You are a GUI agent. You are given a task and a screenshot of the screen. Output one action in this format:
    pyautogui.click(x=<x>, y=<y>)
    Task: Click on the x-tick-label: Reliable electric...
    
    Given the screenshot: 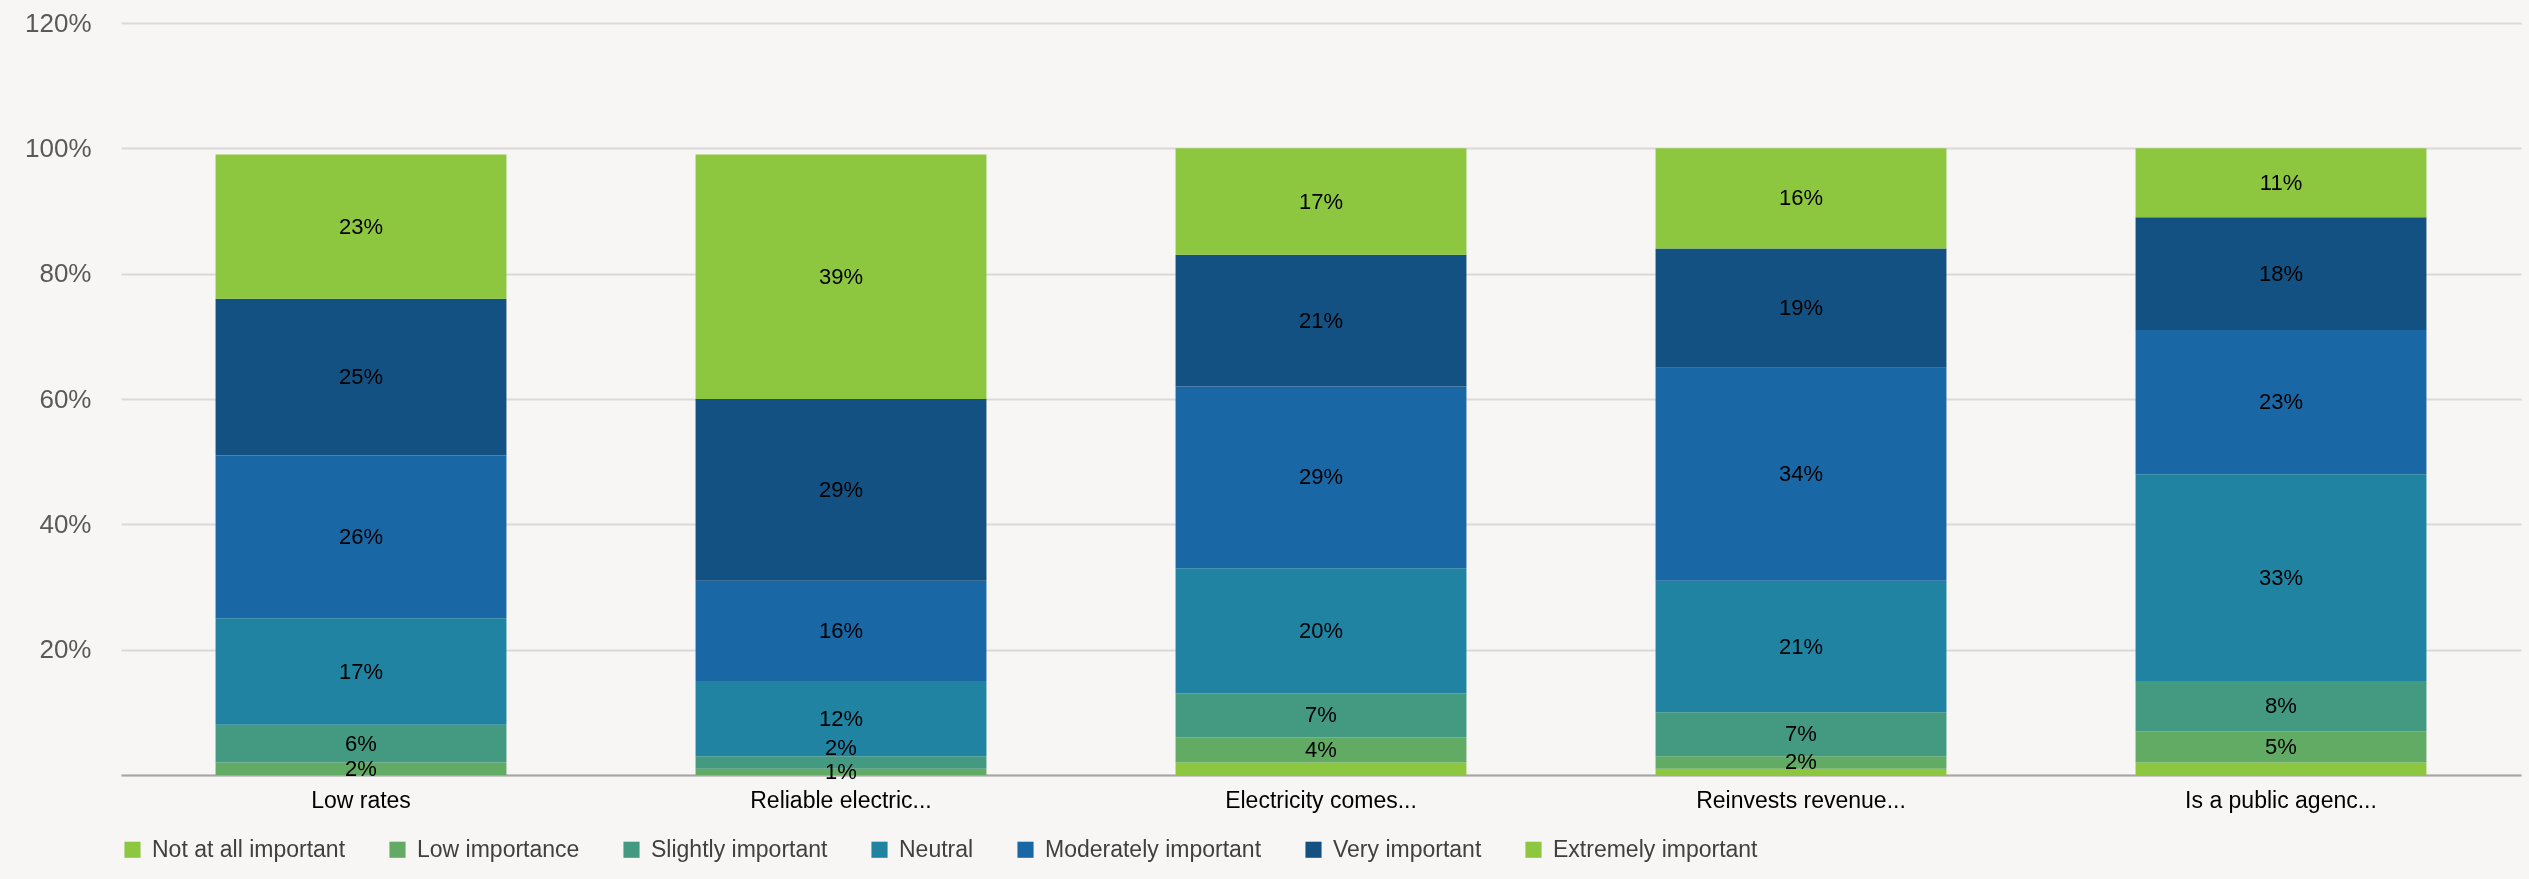 What is the action you would take?
    pyautogui.click(x=841, y=799)
    